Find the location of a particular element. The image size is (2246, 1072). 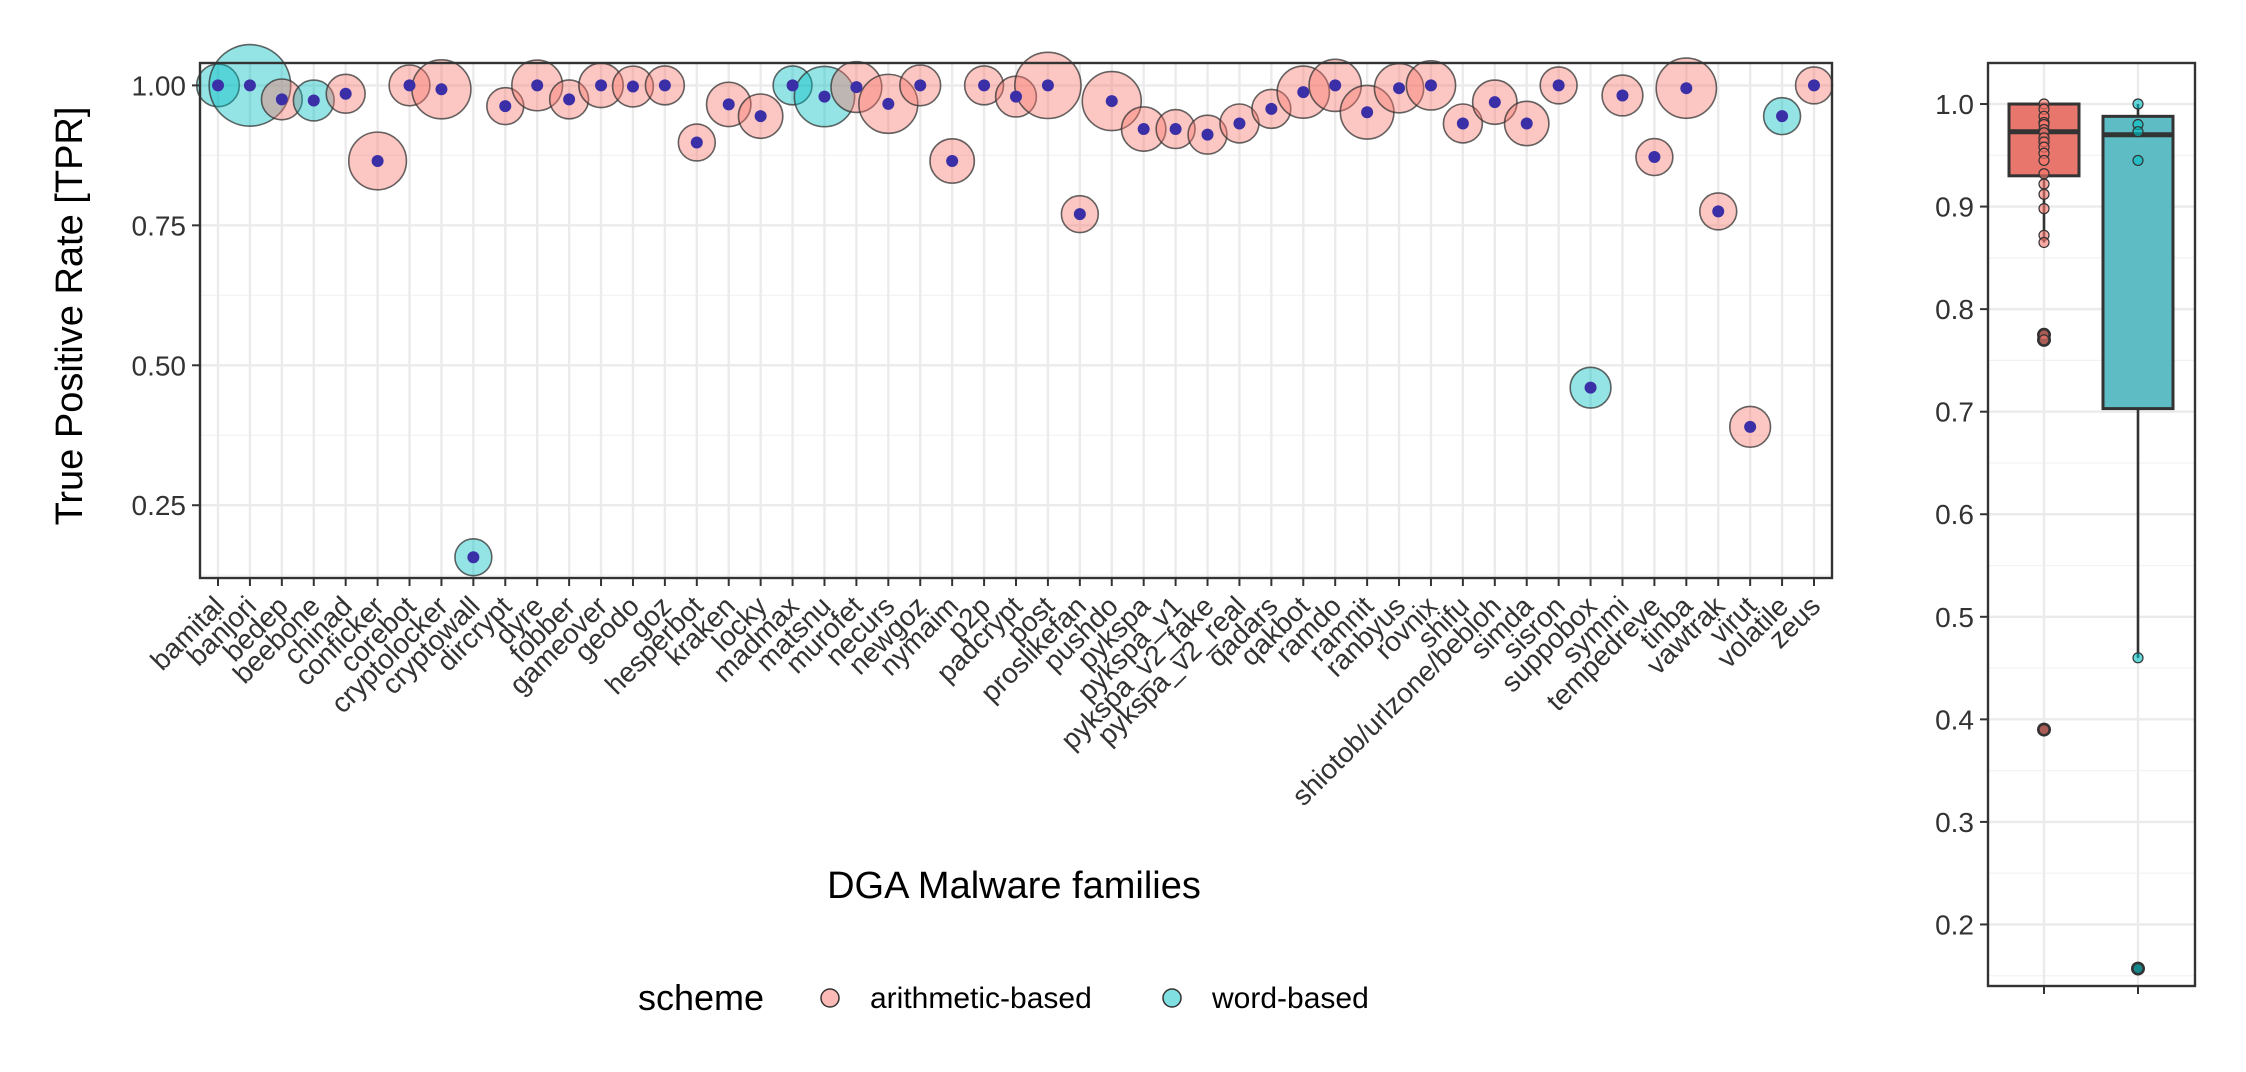

point-pushdo is located at coordinates (1111, 101).